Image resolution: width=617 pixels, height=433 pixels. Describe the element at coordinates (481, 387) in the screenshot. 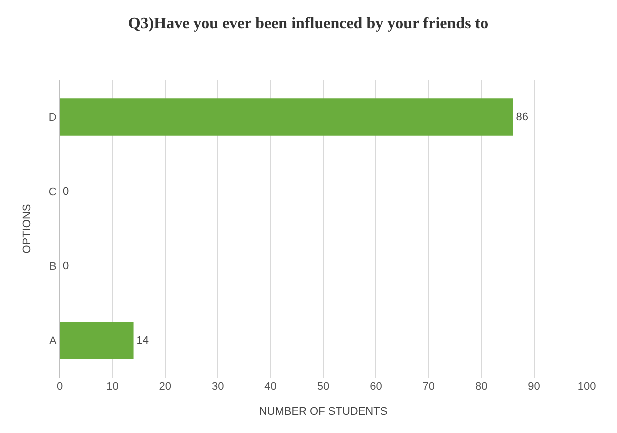

I see `x-tick-label: 80` at that location.